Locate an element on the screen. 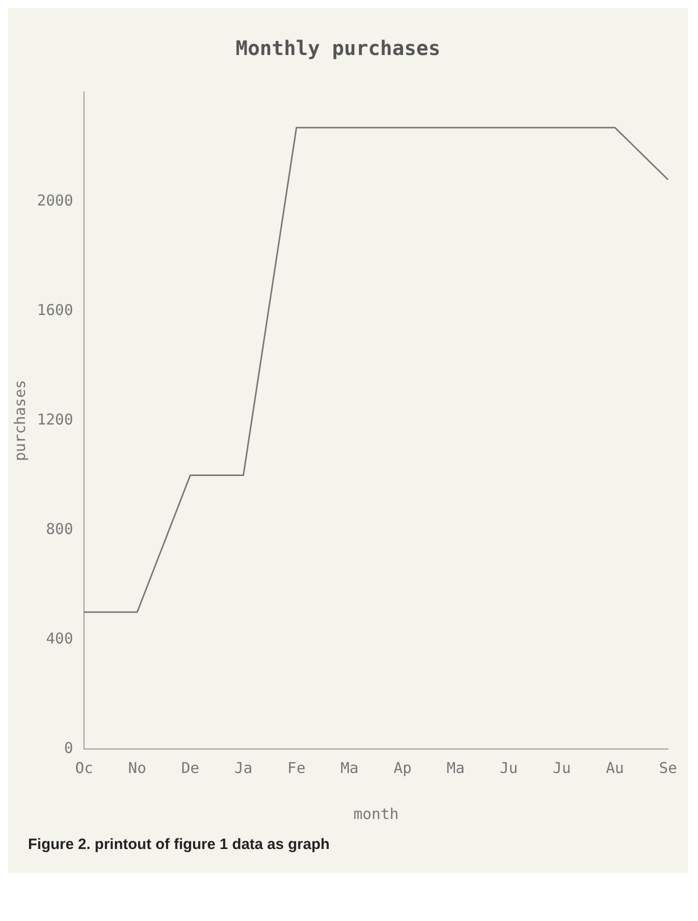 This screenshot has width=698, height=921. x-tick-label: No is located at coordinates (137, 767).